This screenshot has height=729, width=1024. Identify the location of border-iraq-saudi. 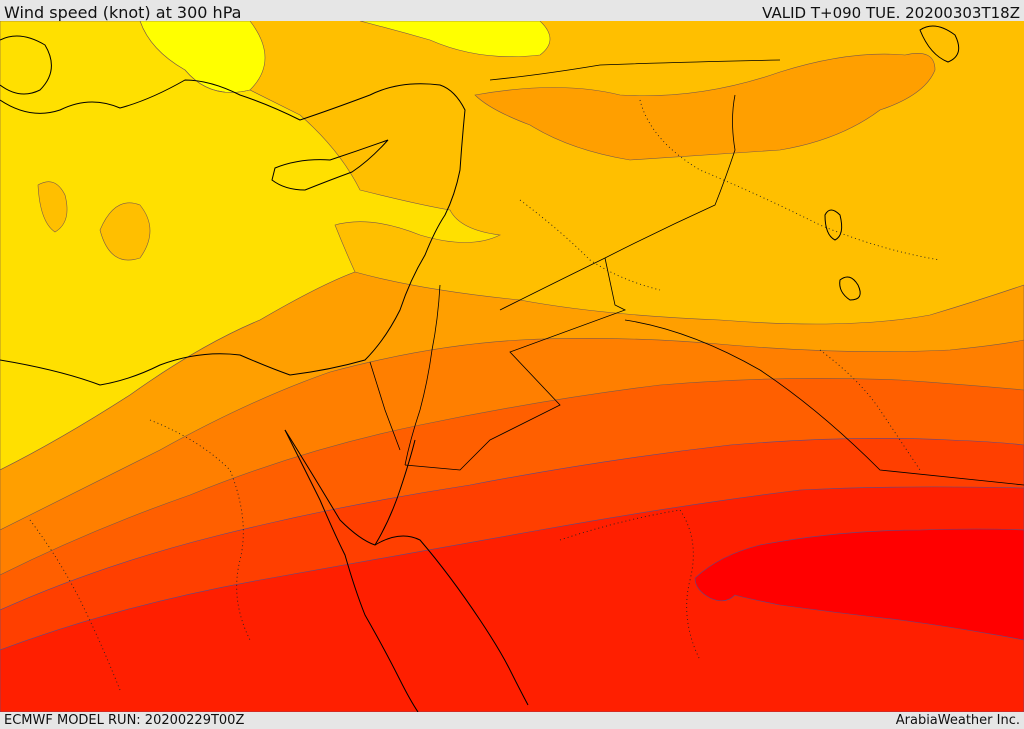
(824, 402).